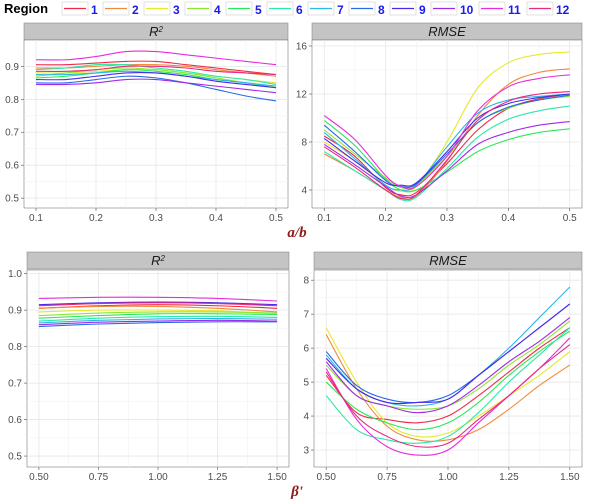 Image resolution: width=594 pixels, height=500 pixels. I want to click on x-axis-label-top: a/b, so click(297, 233).